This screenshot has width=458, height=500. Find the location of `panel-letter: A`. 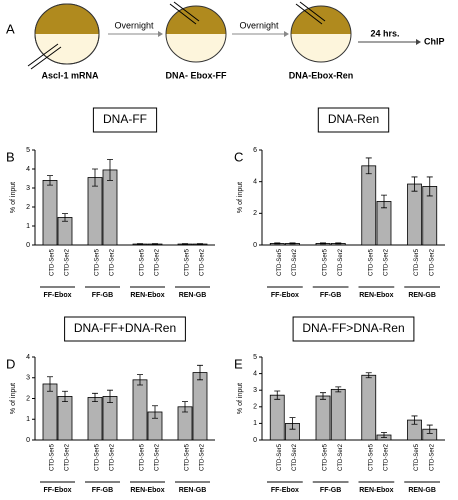

panel-letter: A is located at coordinates (10, 28).